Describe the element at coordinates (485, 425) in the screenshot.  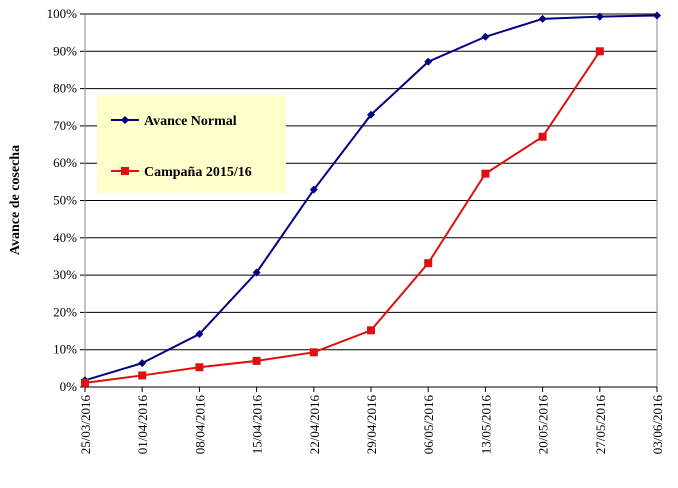
I see `x-tick-label: 13/05/2016` at that location.